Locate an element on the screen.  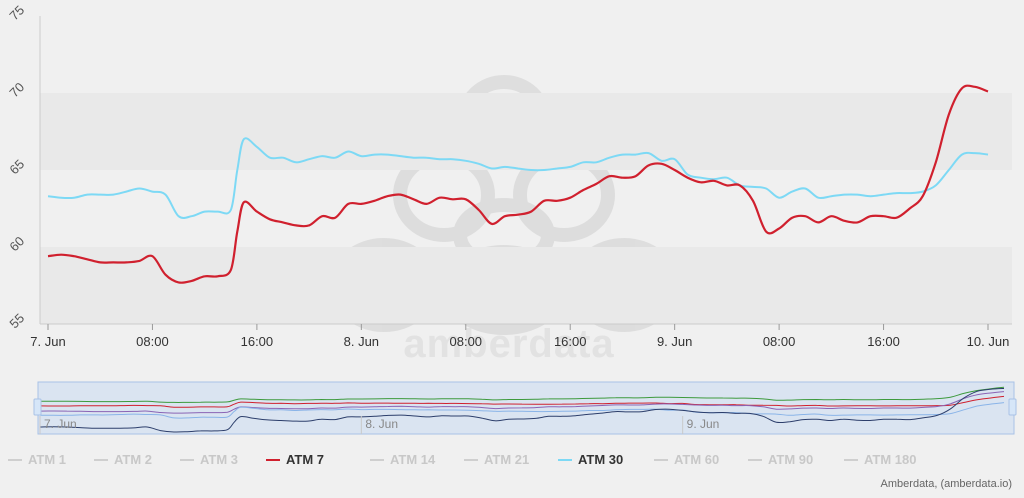
y-tick-label: 75 is located at coordinates (16, 12).